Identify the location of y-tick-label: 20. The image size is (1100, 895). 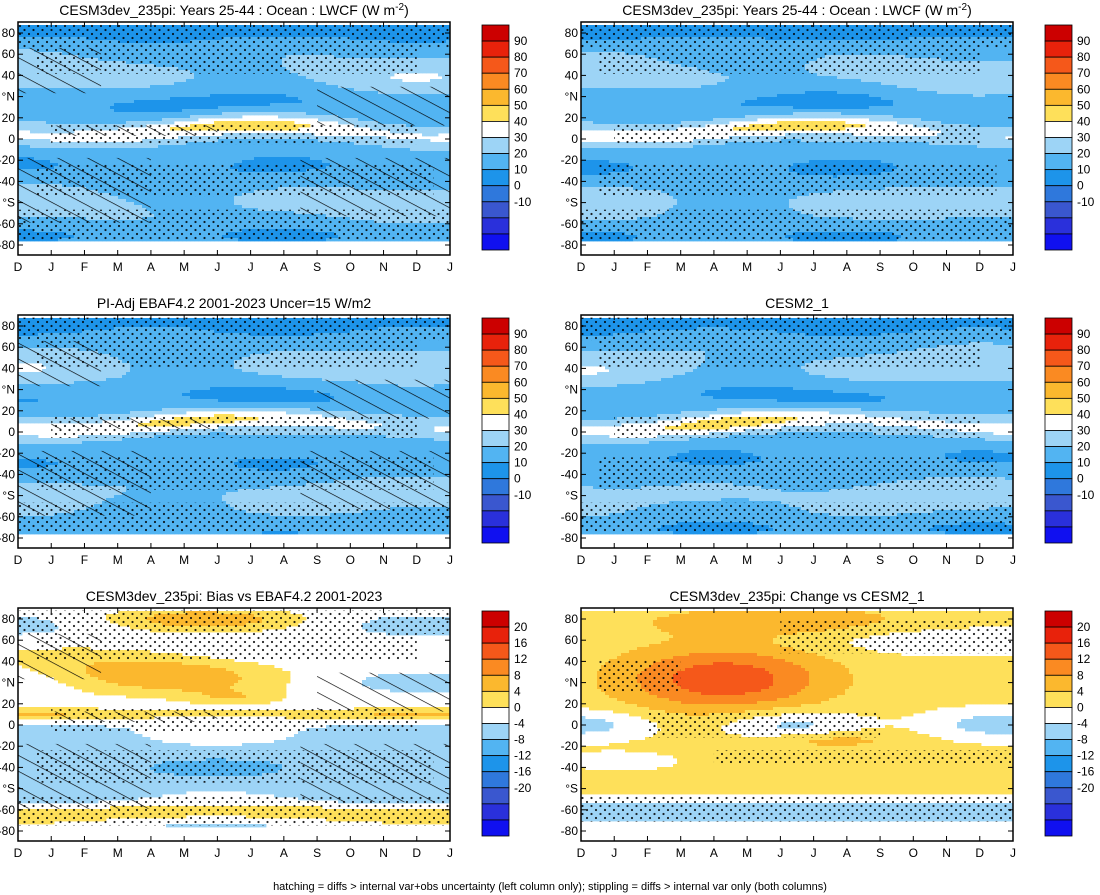
(9, 118).